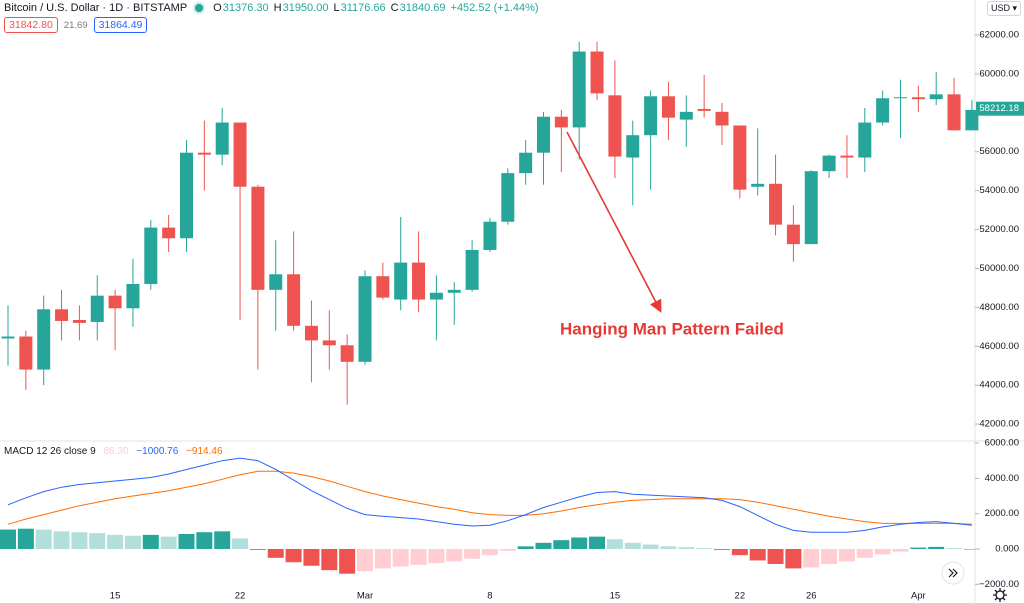  I want to click on y-tick-label: 4000.00, so click(1002, 478).